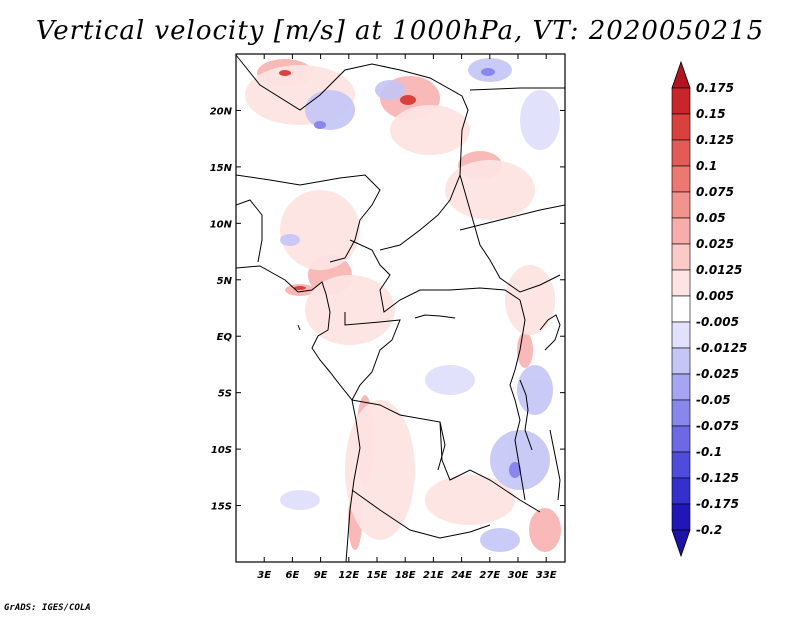 Image resolution: width=800 pixels, height=618 pixels. What do you see at coordinates (225, 281) in the screenshot?
I see `lat-label: 5N` at bounding box center [225, 281].